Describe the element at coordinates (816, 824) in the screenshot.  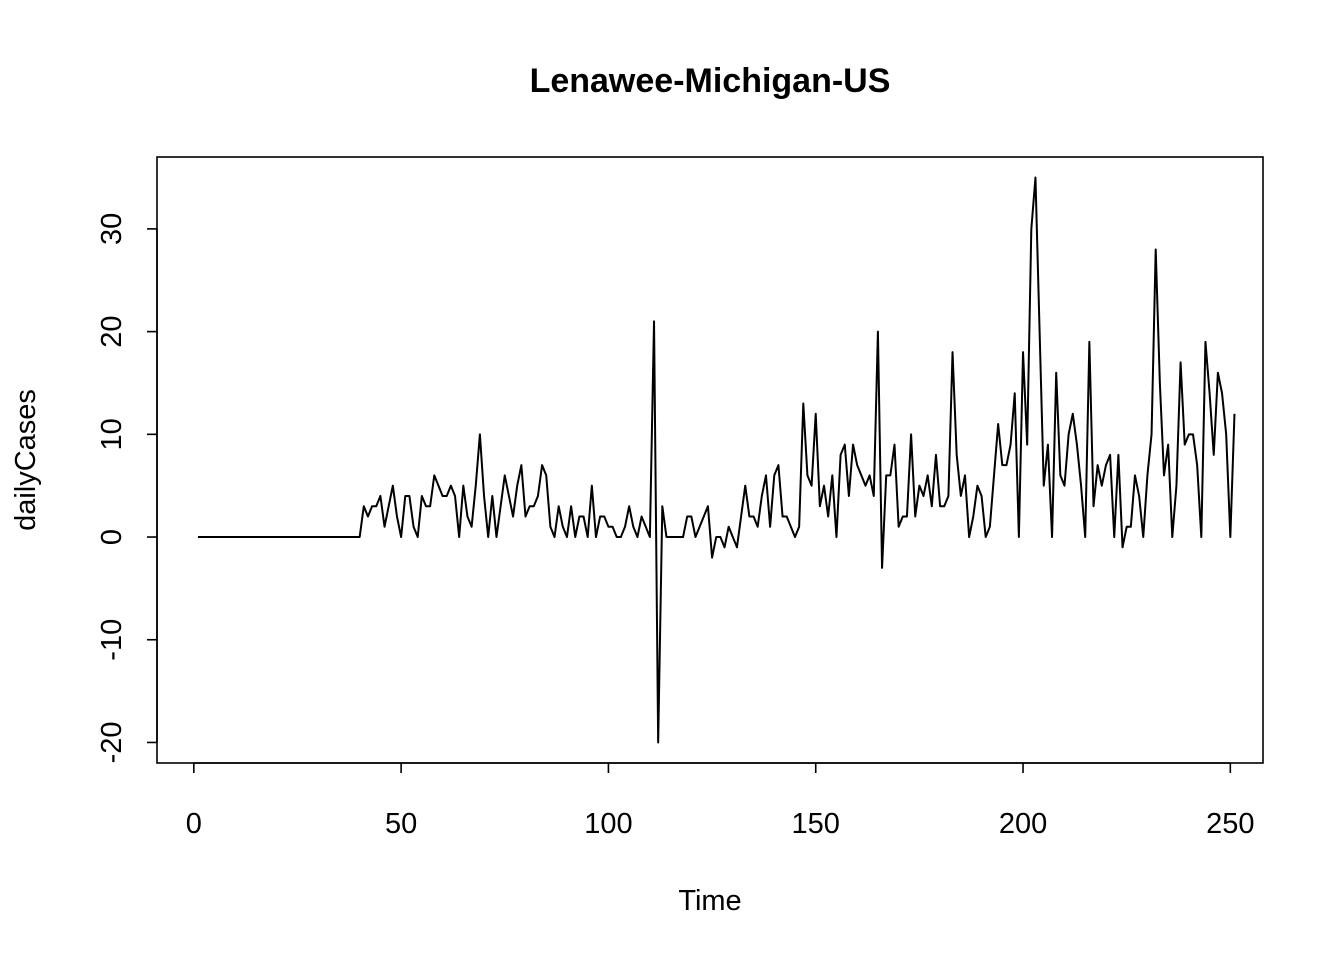
I see `x-tick-label: 150` at that location.